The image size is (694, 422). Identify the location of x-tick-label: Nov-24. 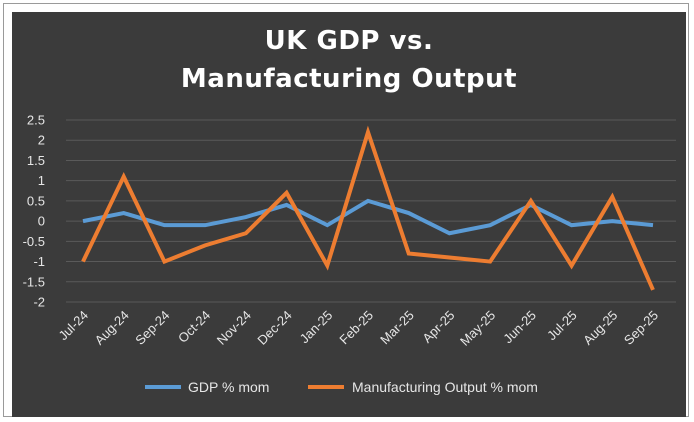
(234, 328).